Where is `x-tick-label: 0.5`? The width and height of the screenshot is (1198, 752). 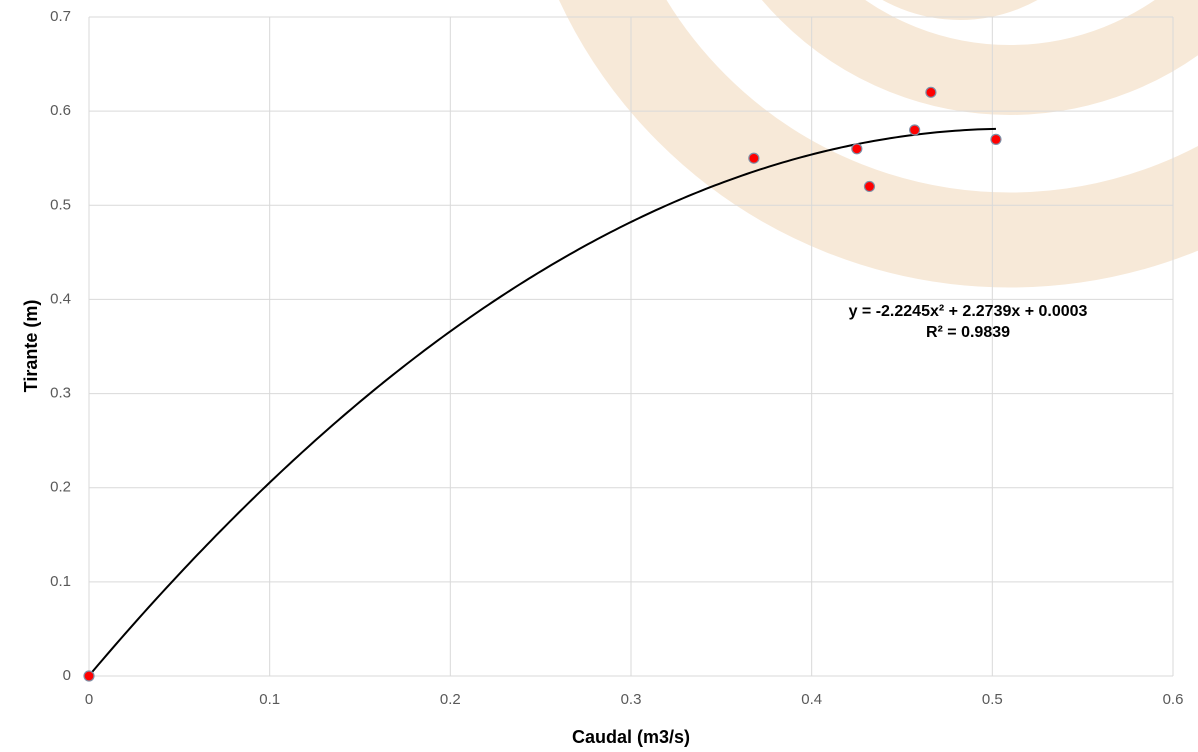 x-tick-label: 0.5 is located at coordinates (992, 699).